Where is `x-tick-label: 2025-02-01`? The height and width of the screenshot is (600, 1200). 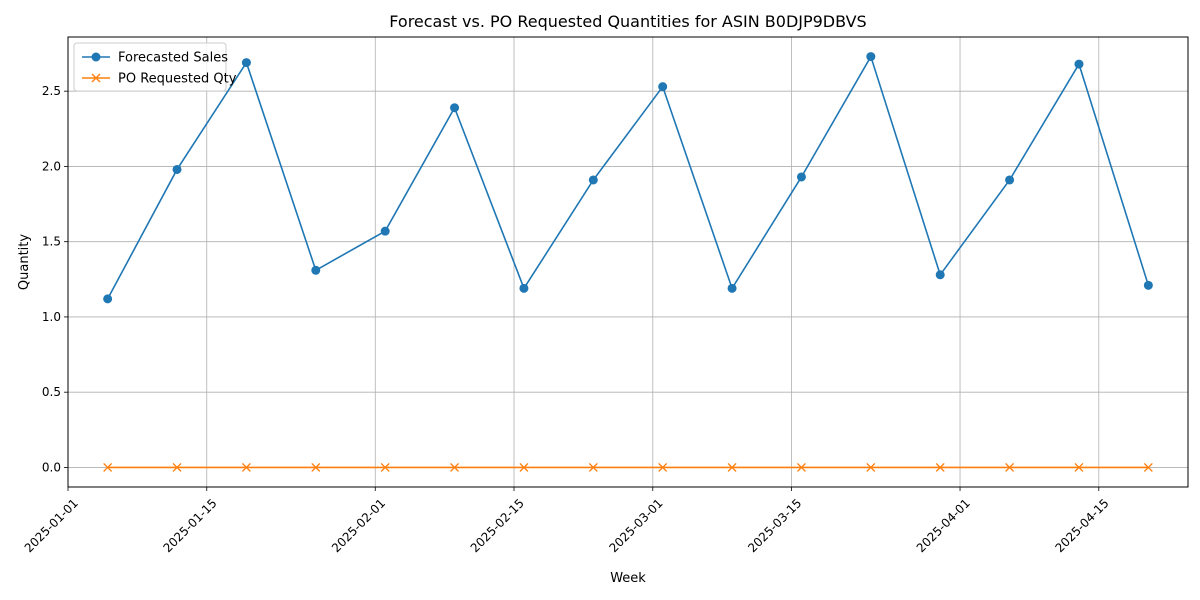
x-tick-label: 2025-02-01 is located at coordinates (358, 525).